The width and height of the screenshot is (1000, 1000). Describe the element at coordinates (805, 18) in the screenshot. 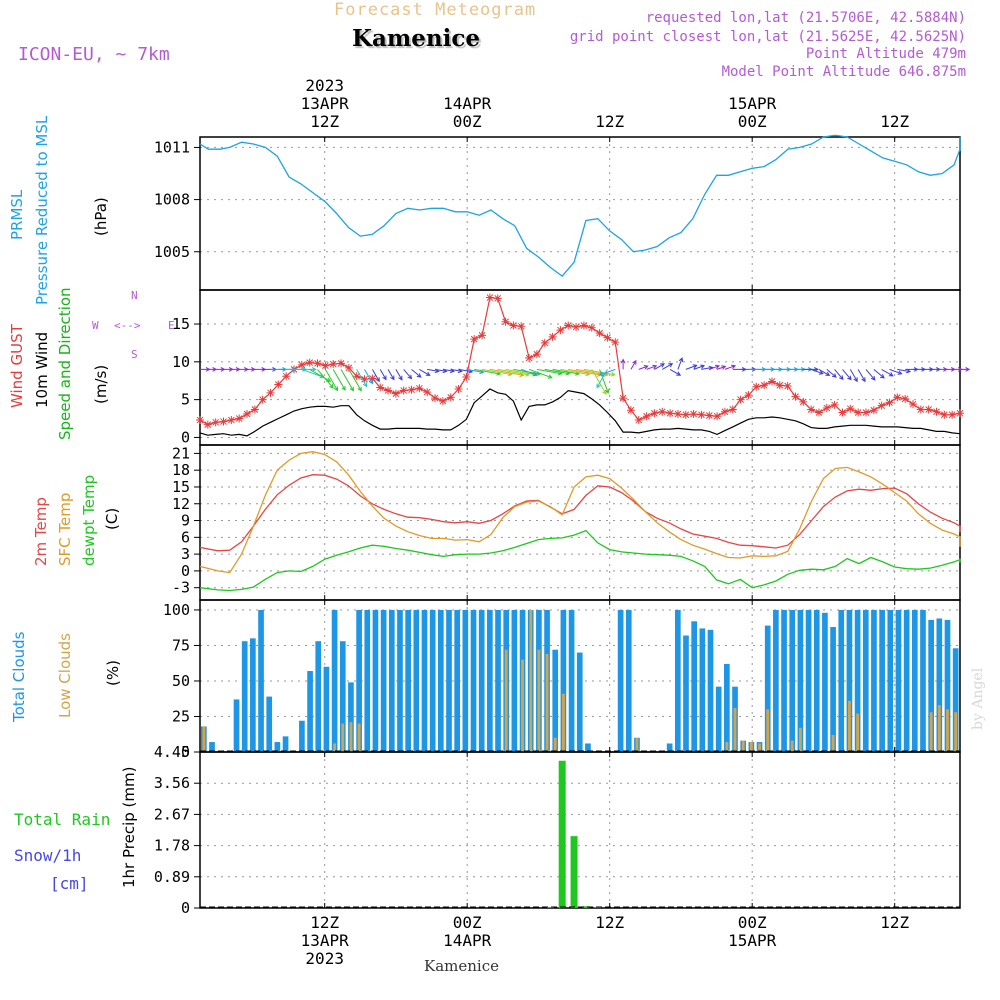

I see `requested-coords: requested lon,lat (21.5706E, 42.5884N)` at that location.